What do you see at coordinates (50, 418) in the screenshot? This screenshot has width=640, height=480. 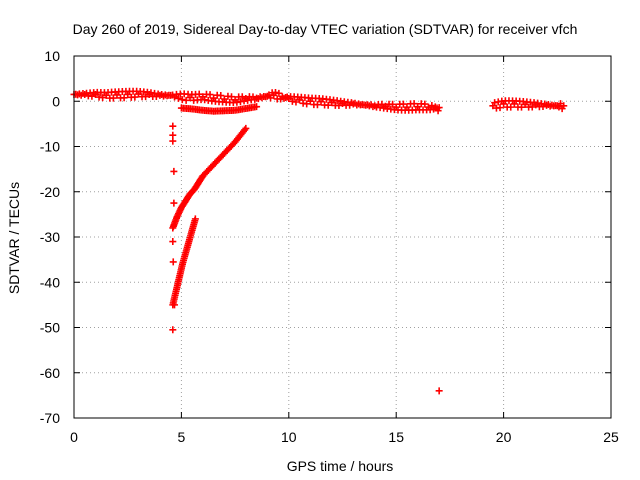 I see `y-tick-label: -70` at bounding box center [50, 418].